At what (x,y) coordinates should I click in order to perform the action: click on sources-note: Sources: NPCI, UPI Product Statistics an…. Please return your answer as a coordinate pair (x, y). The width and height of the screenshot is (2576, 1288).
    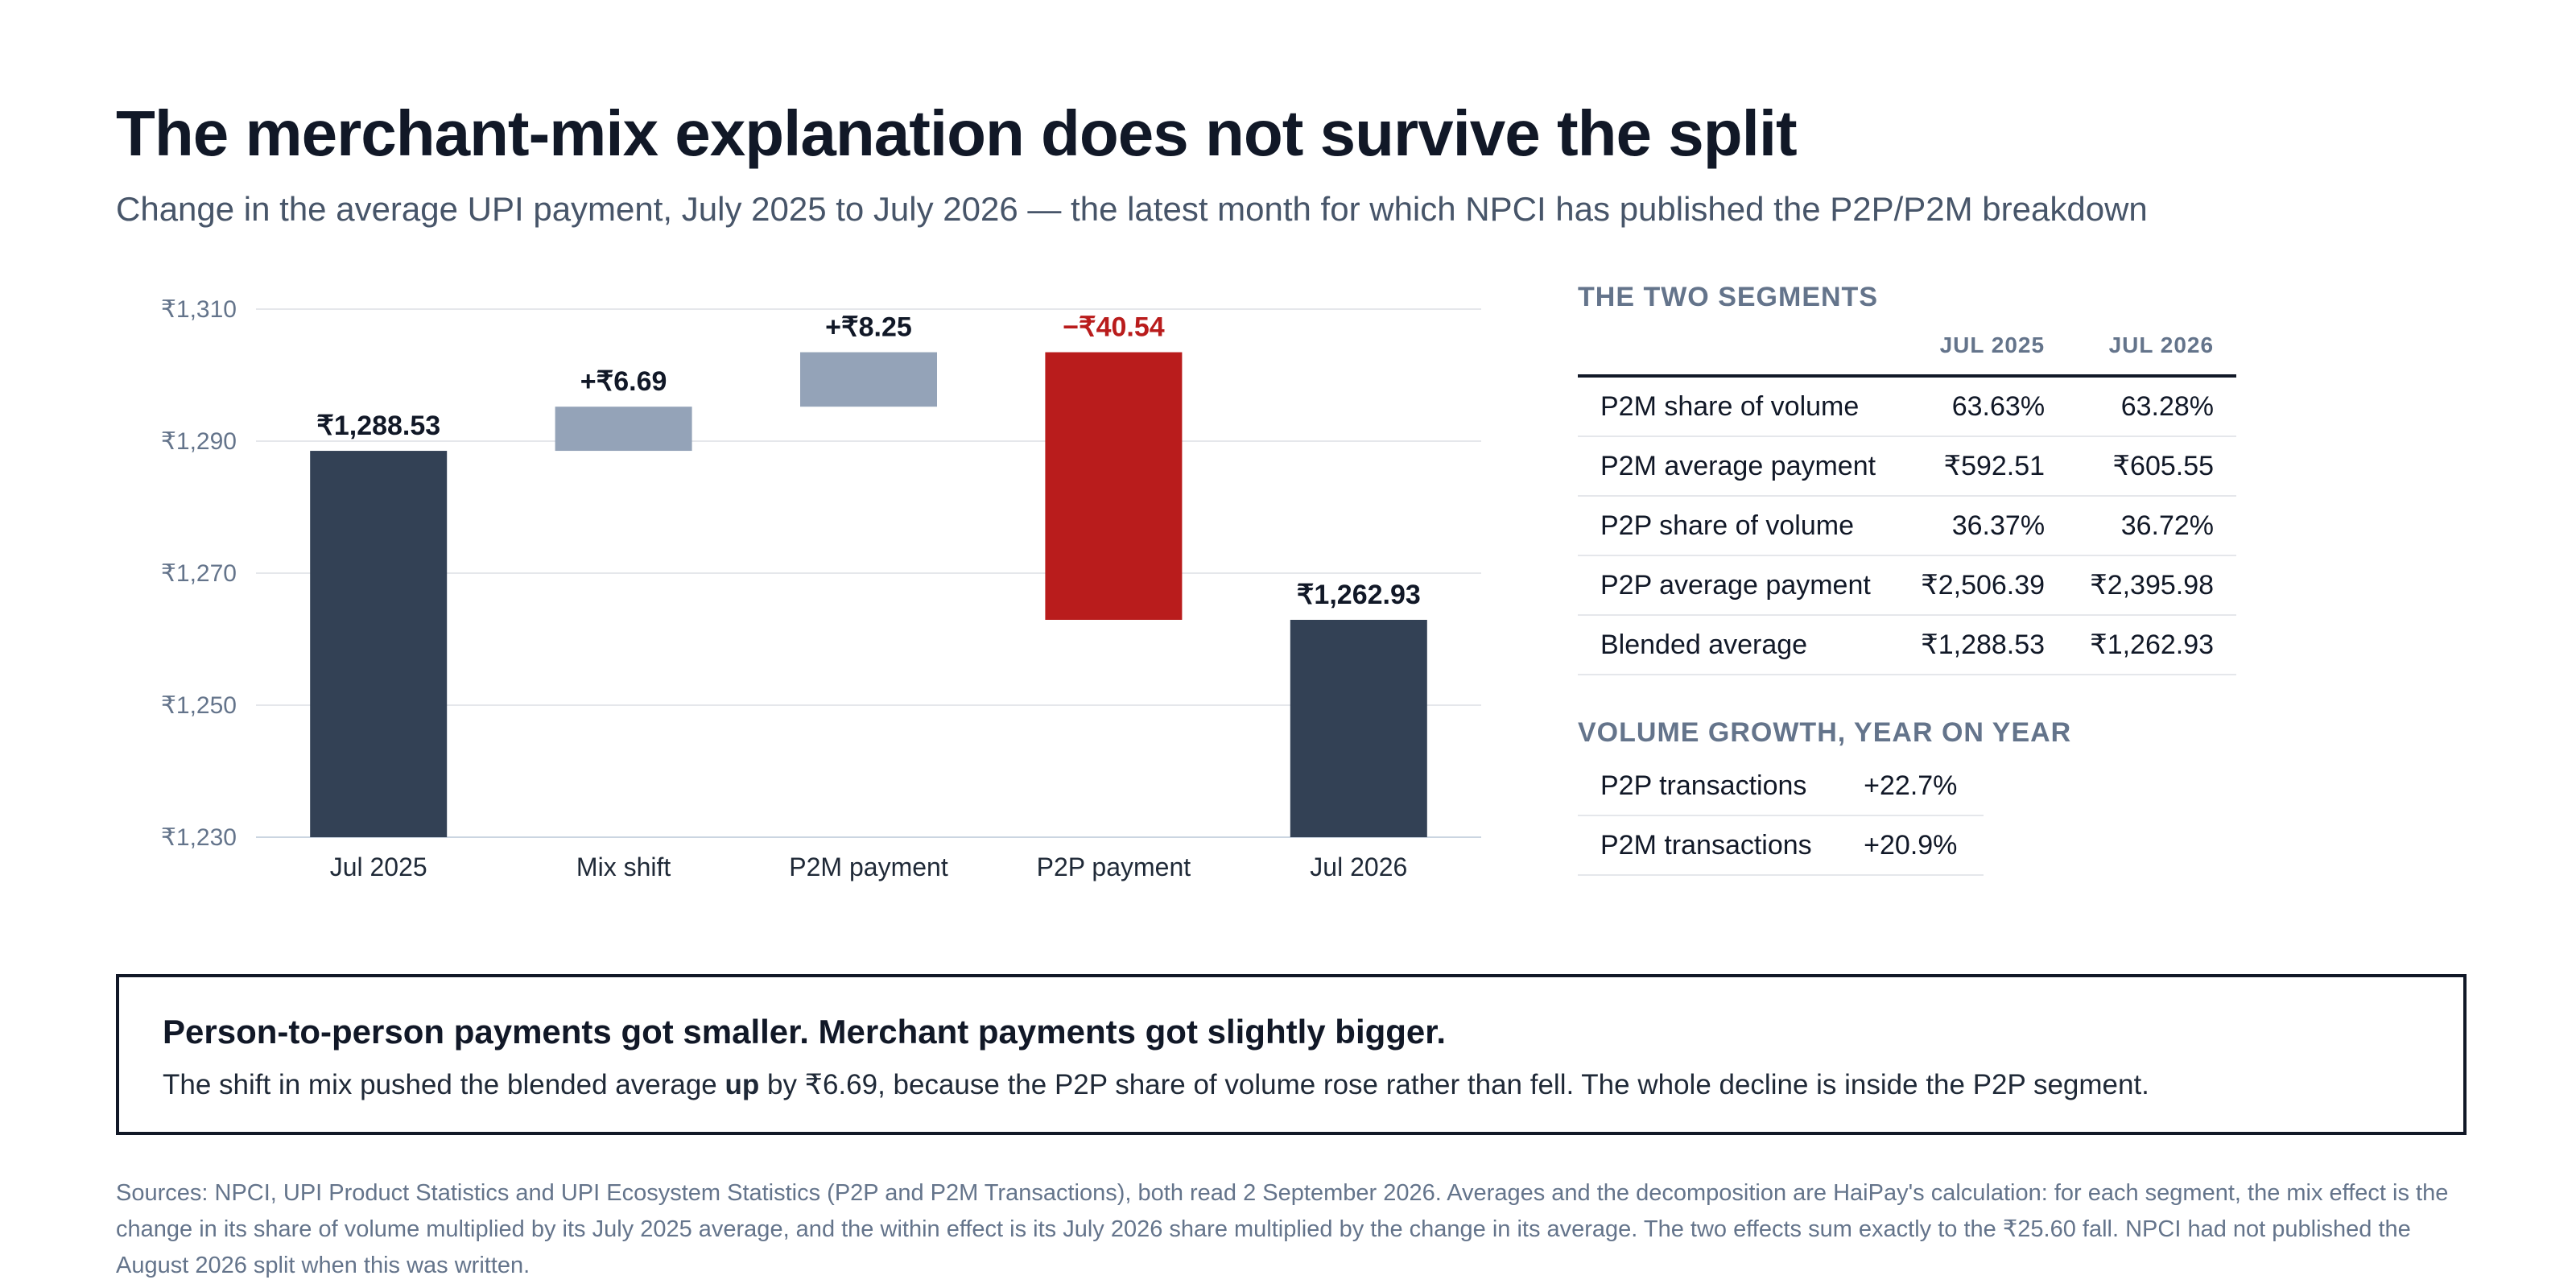
    Looking at the image, I should click on (1282, 1229).